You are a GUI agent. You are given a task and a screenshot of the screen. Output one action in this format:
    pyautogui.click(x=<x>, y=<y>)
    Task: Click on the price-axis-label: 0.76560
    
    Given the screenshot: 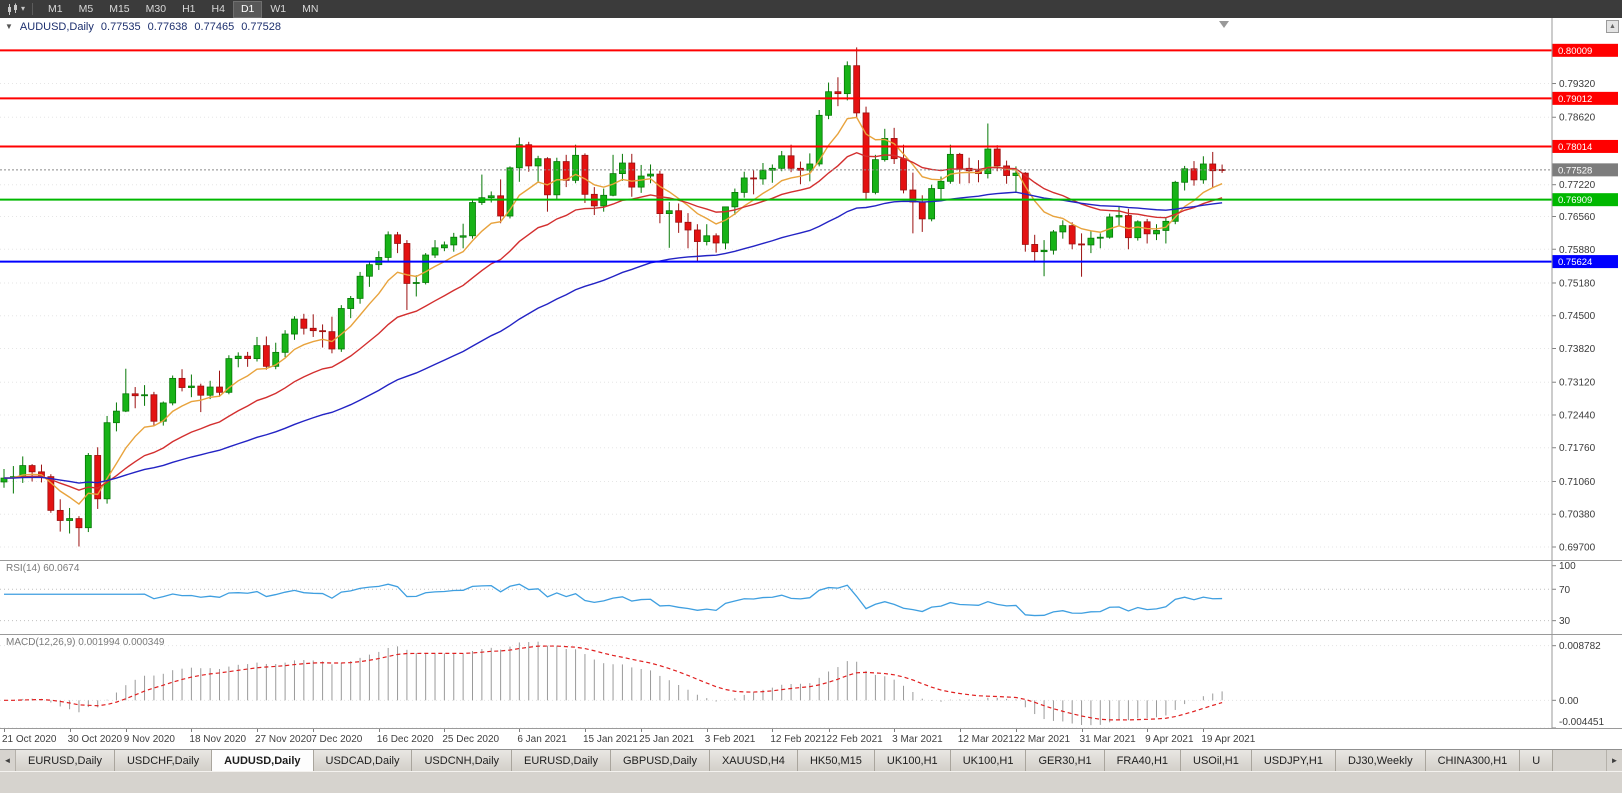 What is the action you would take?
    pyautogui.click(x=1577, y=217)
    